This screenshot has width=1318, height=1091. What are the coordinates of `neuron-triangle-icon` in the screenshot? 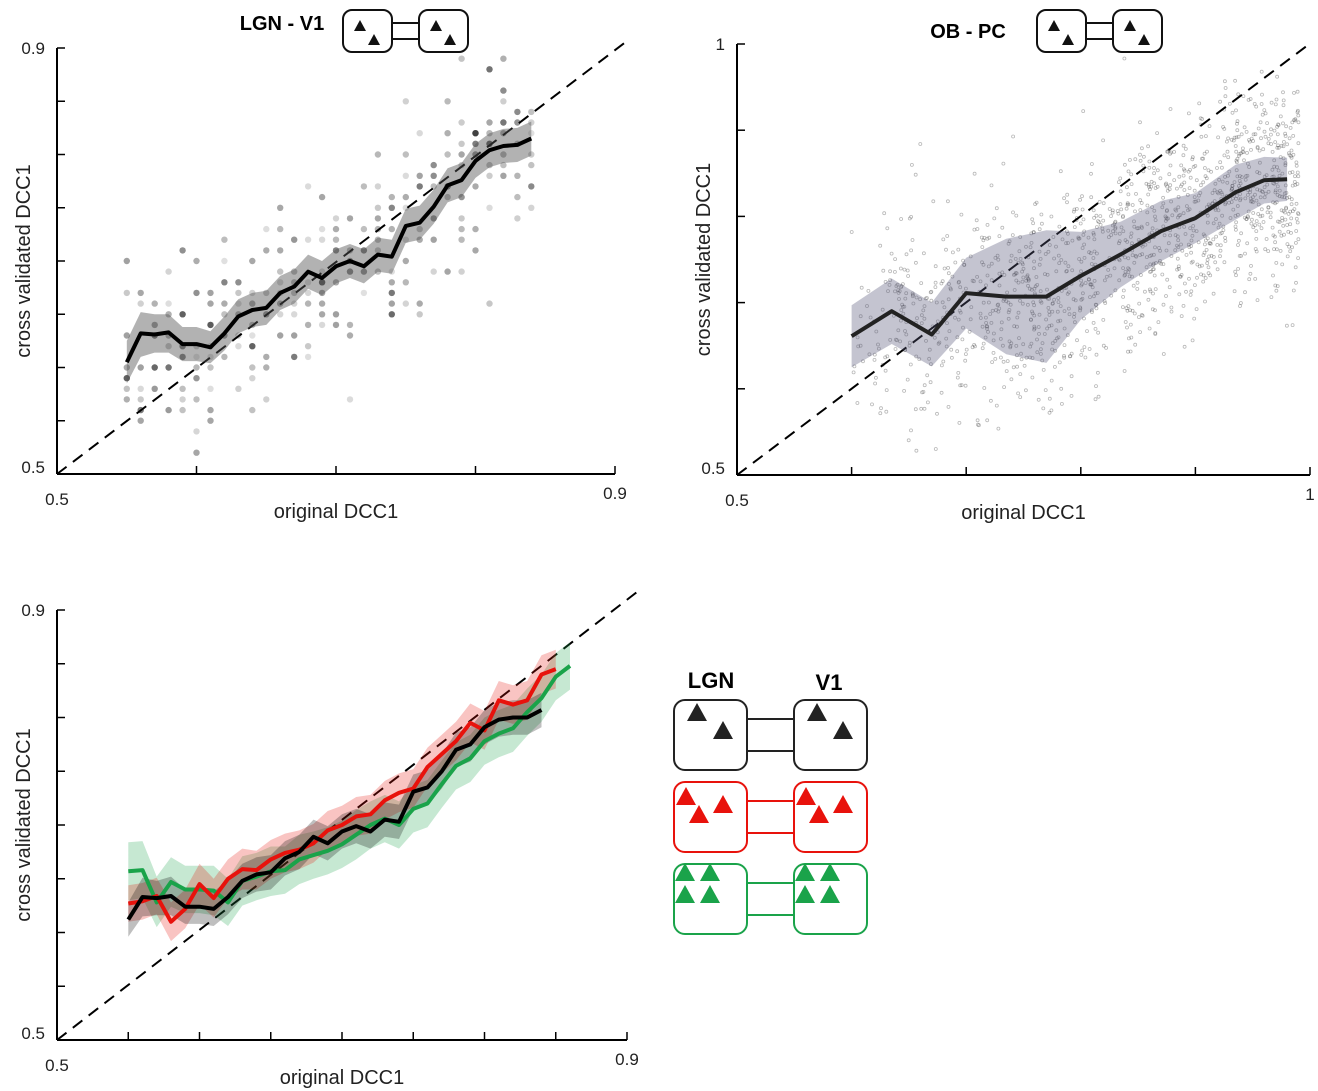 It's located at (843, 730).